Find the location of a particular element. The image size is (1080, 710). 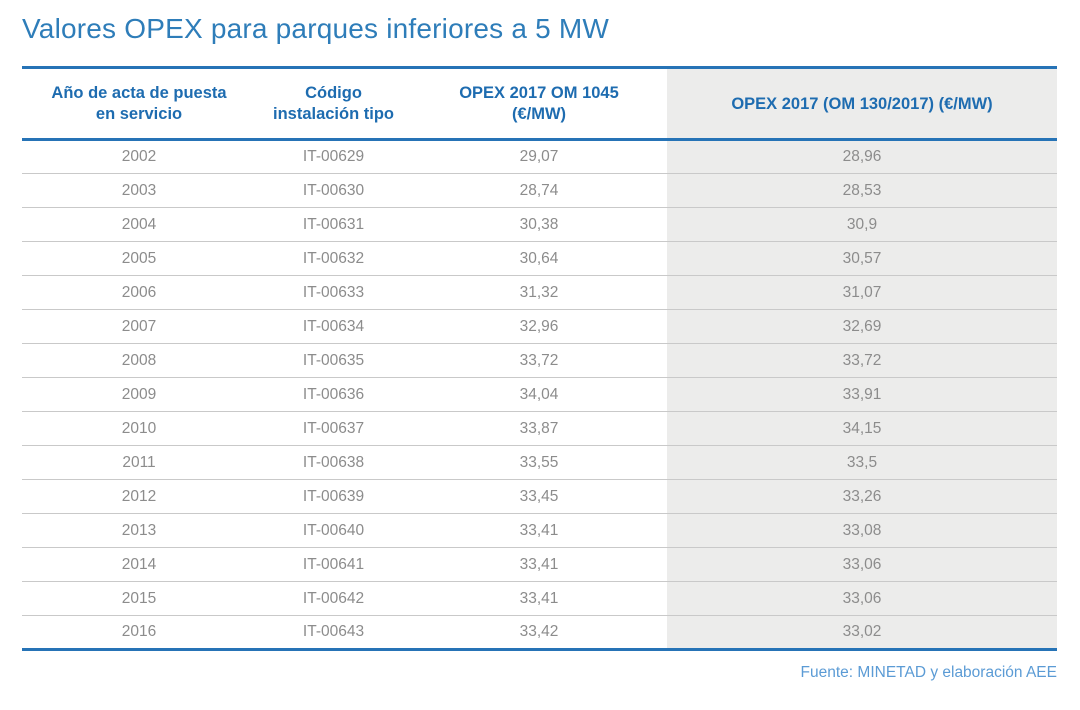

cell-installation-code: IT-00639 is located at coordinates (333, 496).